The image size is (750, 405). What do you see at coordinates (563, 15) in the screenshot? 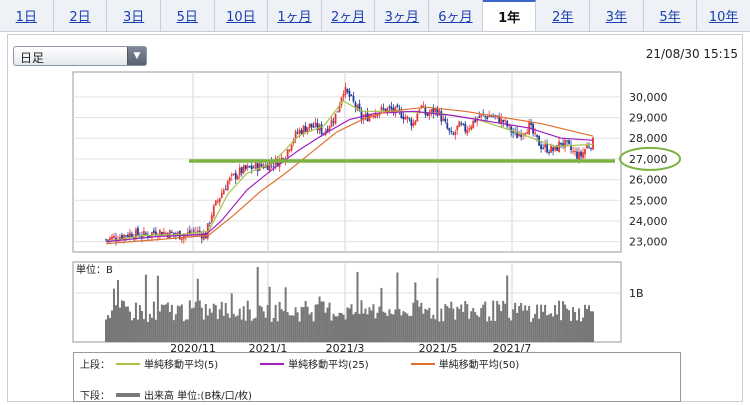
I see `tab-10: 2年` at bounding box center [563, 15].